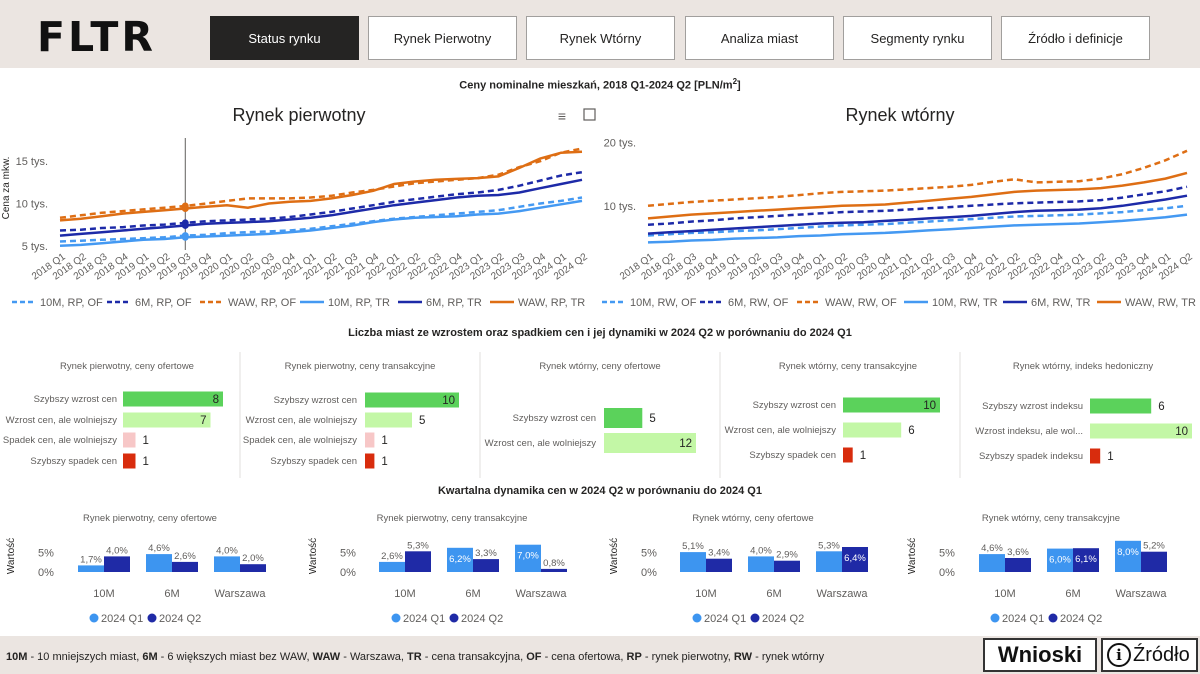 This screenshot has height=674, width=1200. Describe the element at coordinates (861, 303) in the screenshot. I see `legend-item: WAW, RW, OF` at that location.